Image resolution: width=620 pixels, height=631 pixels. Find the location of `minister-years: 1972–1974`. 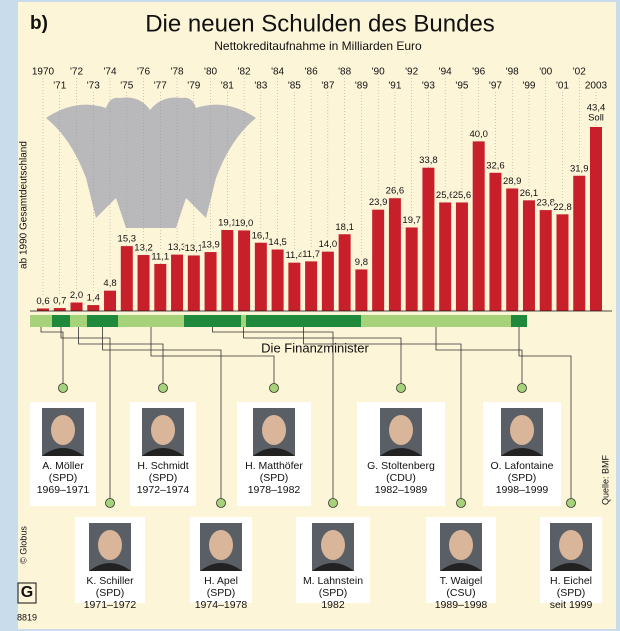

minister-years: 1972–1974 is located at coordinates (163, 490).